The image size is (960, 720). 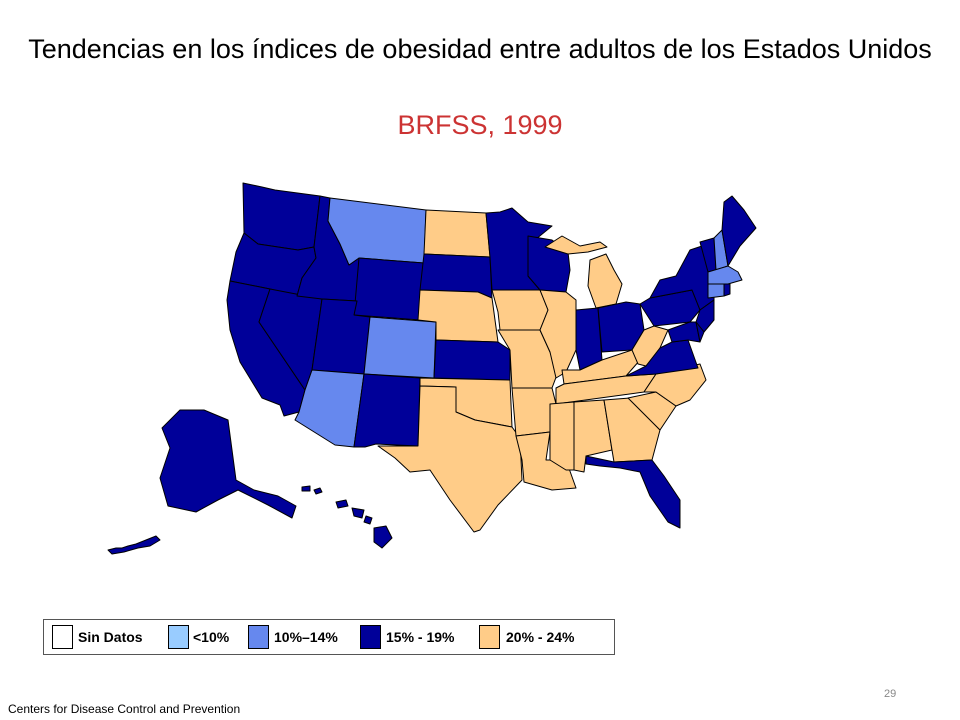 What do you see at coordinates (281, 216) in the screenshot?
I see `state-WA` at bounding box center [281, 216].